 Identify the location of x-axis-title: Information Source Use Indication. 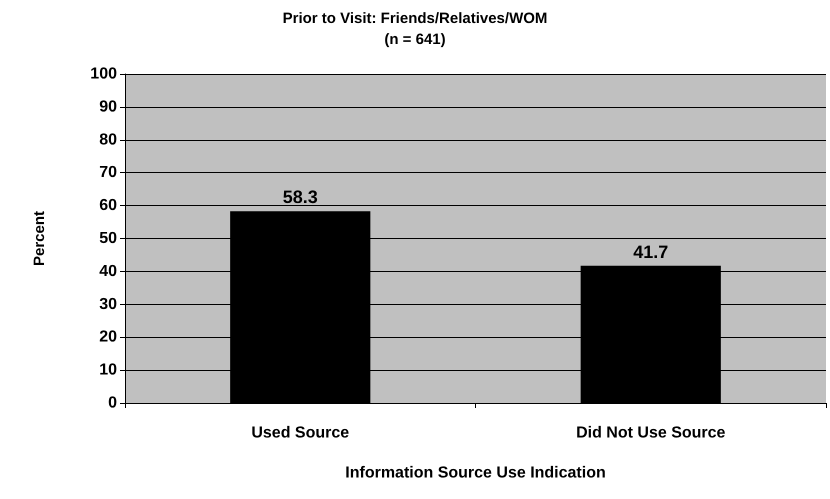
(475, 473).